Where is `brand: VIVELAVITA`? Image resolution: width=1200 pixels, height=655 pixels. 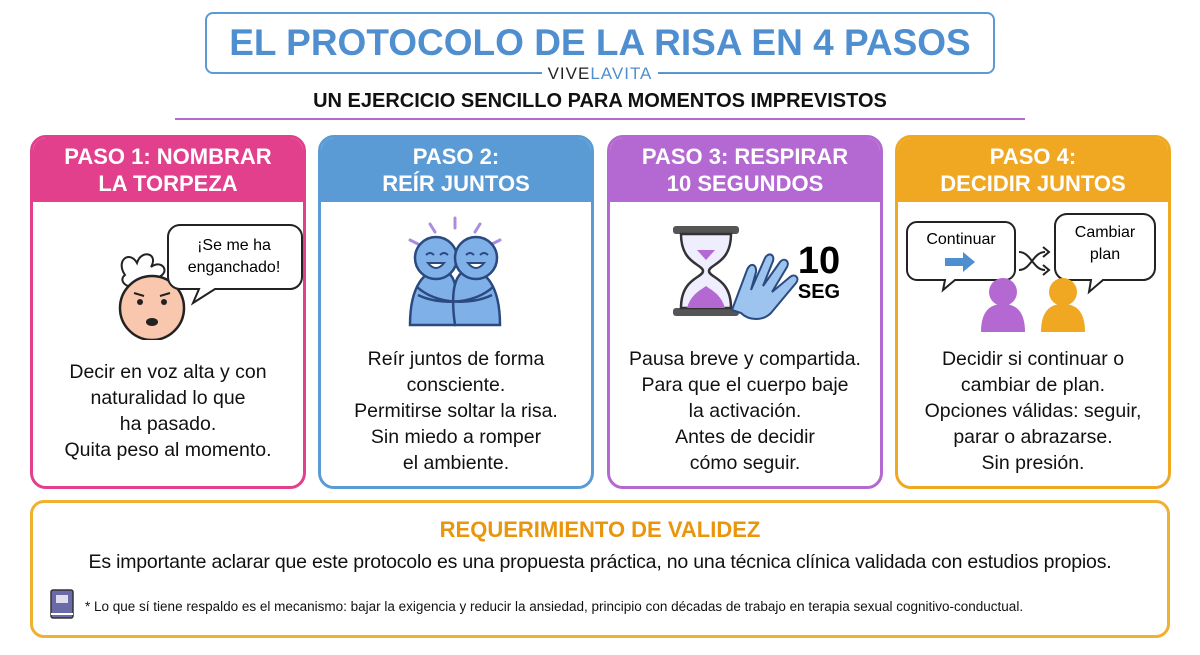 brand: VIVELAVITA is located at coordinates (600, 74).